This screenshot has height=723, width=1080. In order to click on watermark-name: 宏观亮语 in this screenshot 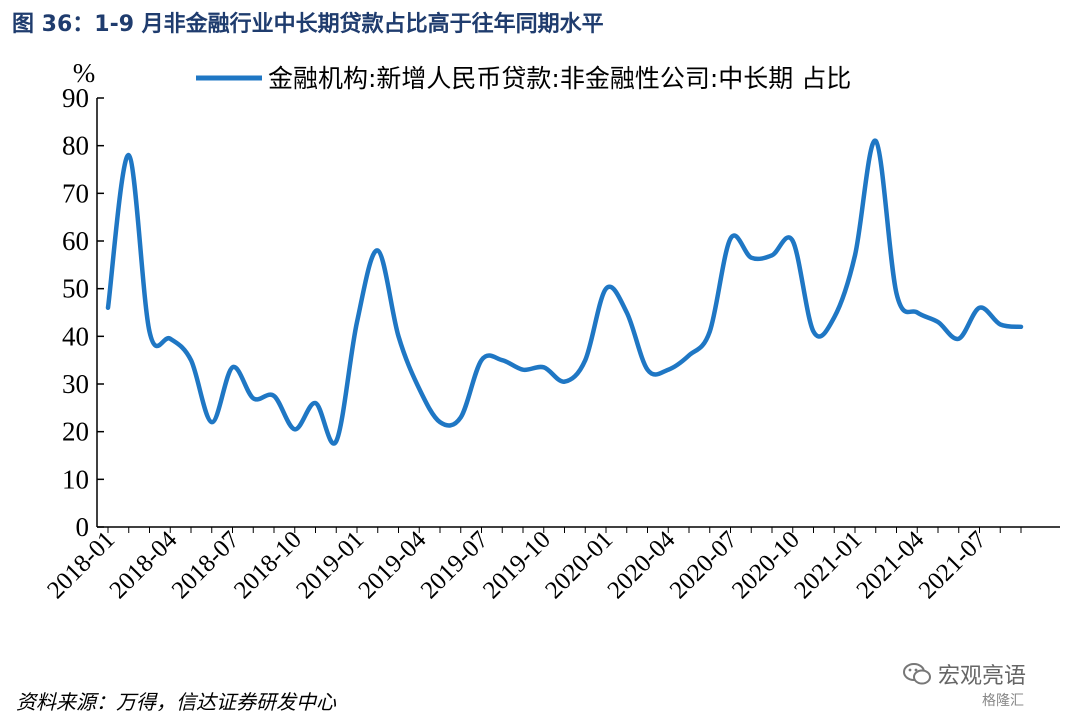, I will do `click(982, 676)`.